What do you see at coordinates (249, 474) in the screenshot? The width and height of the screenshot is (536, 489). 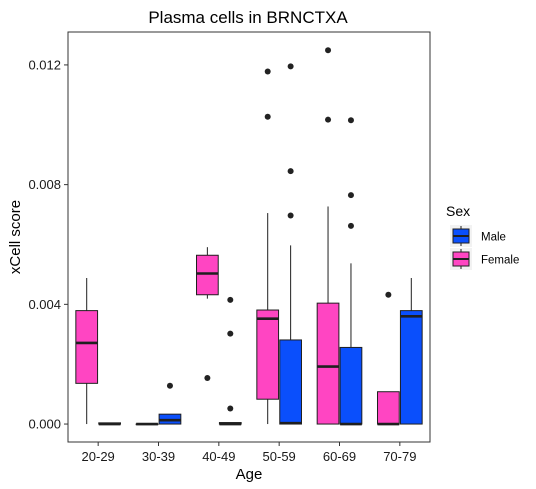 I see `x-axis-label: Age` at bounding box center [249, 474].